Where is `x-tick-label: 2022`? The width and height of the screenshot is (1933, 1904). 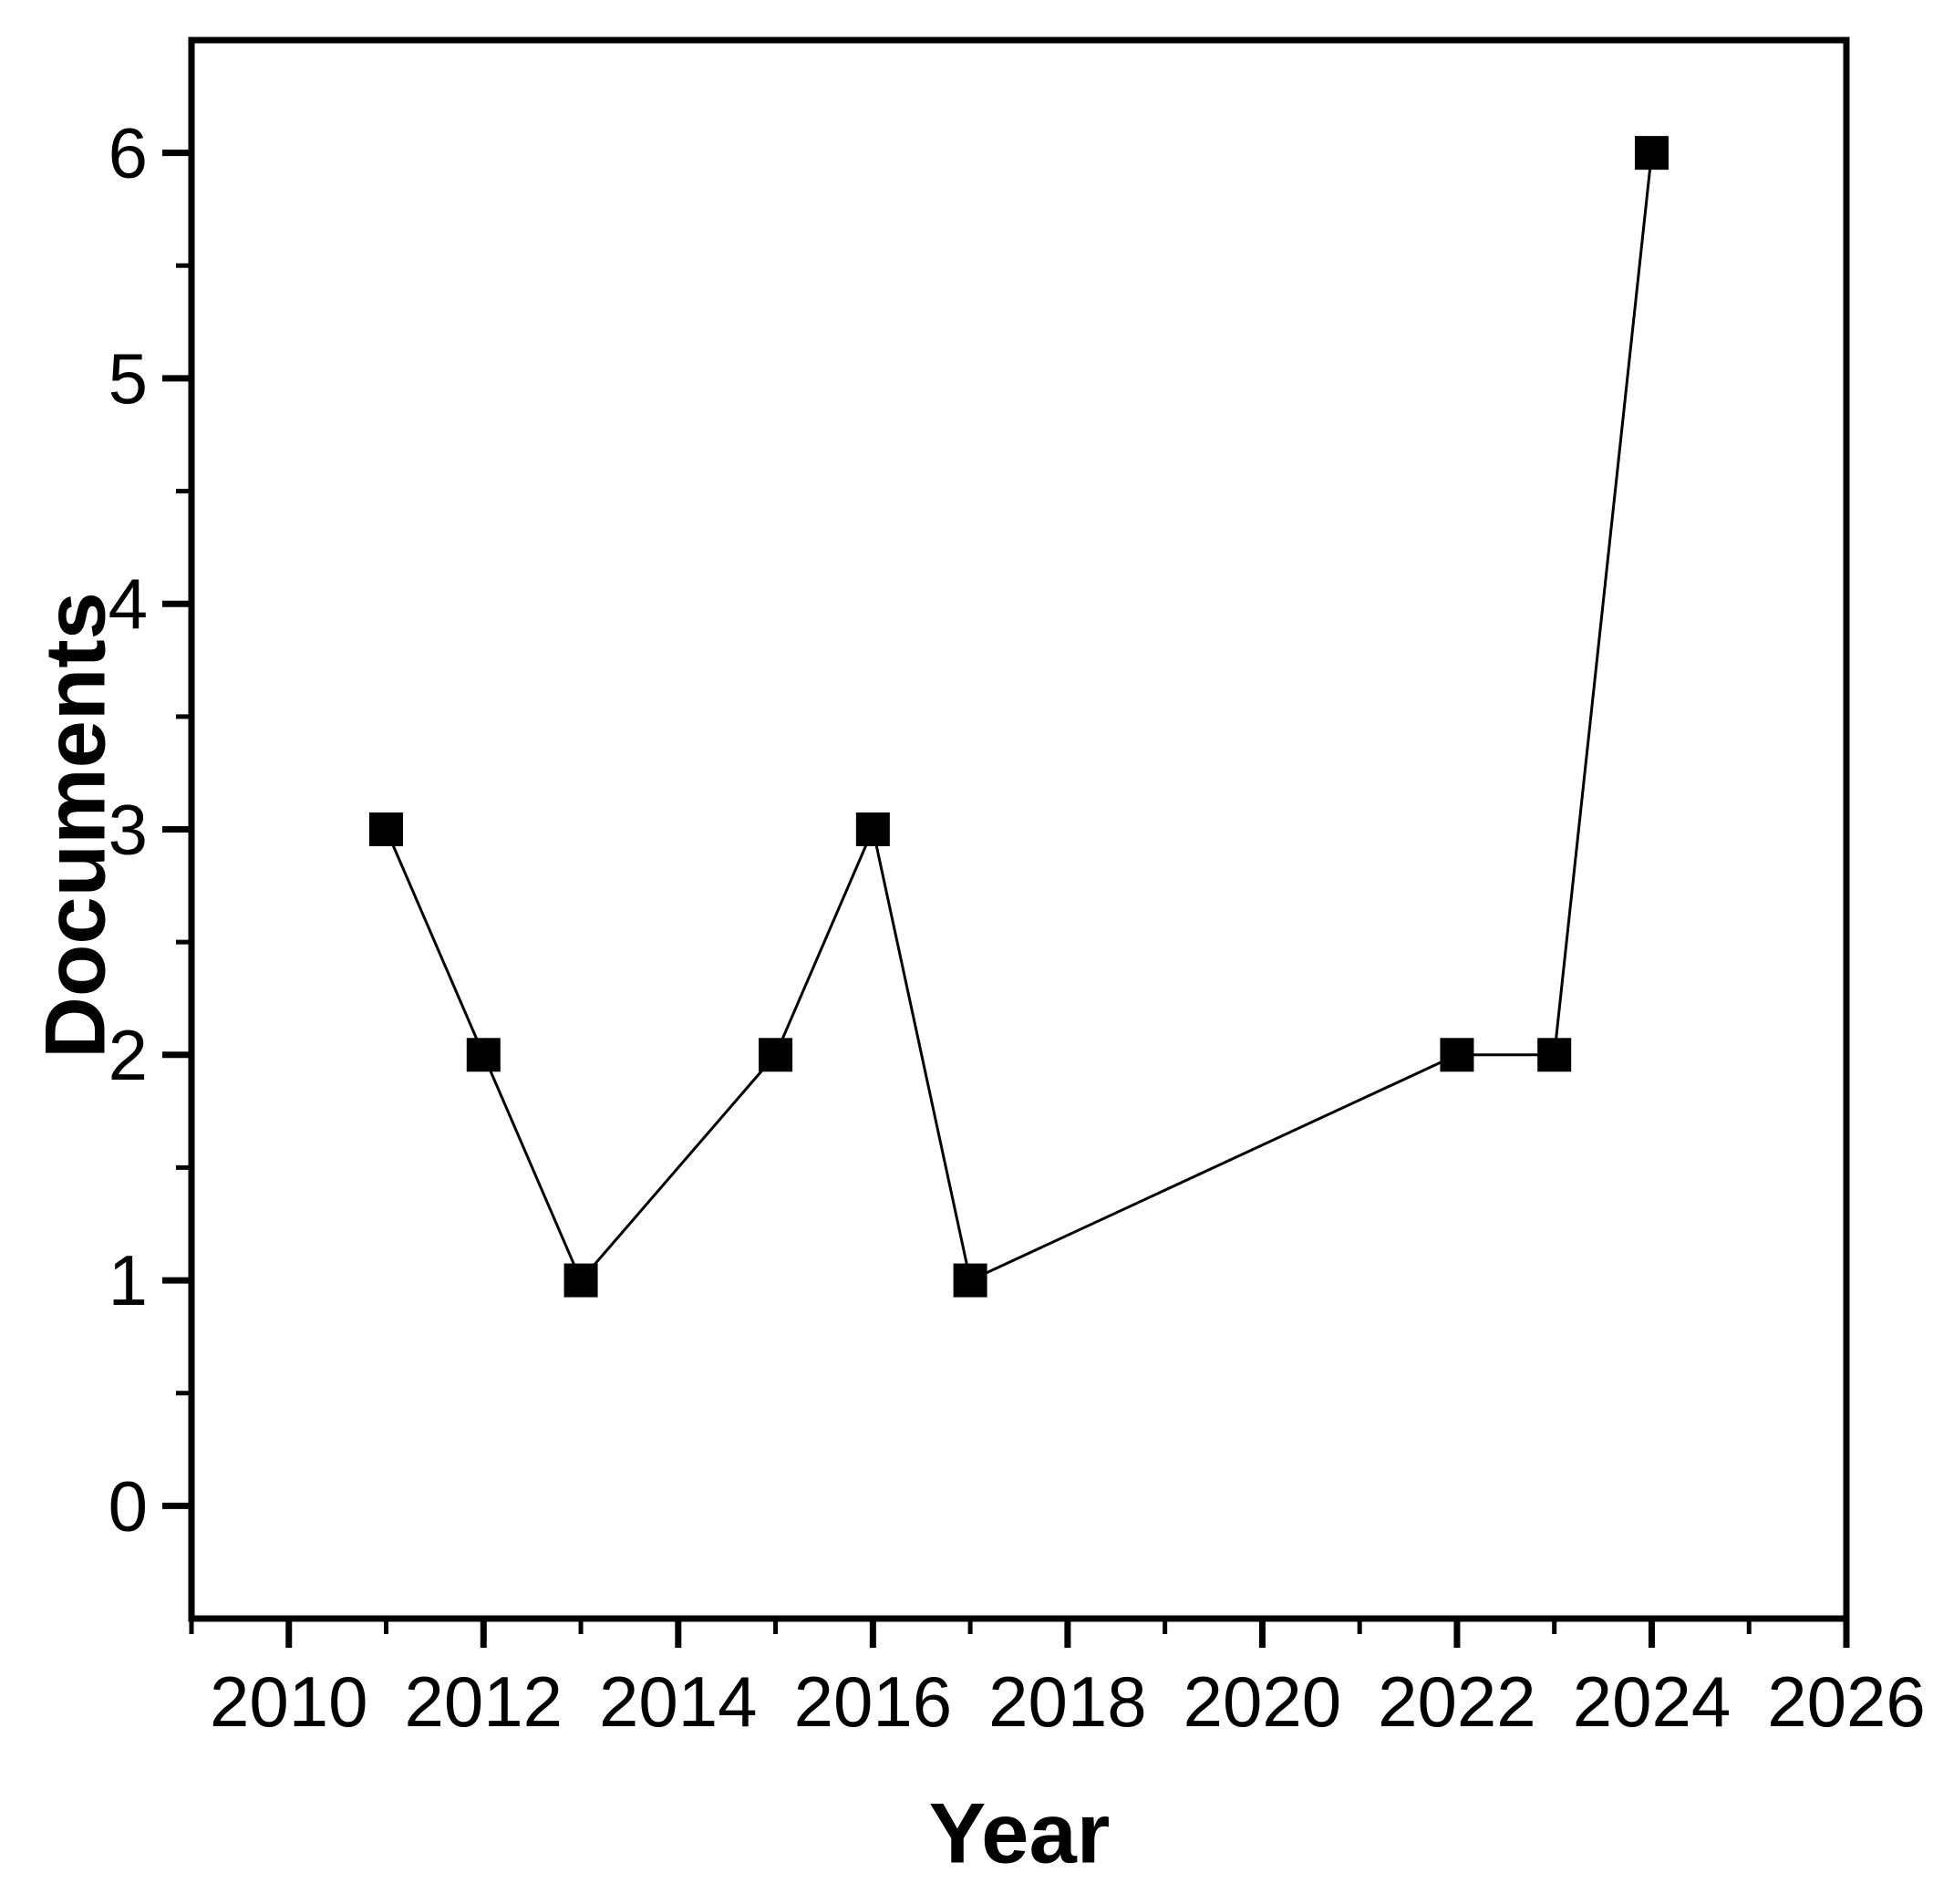 x-tick-label: 2022 is located at coordinates (1457, 1702).